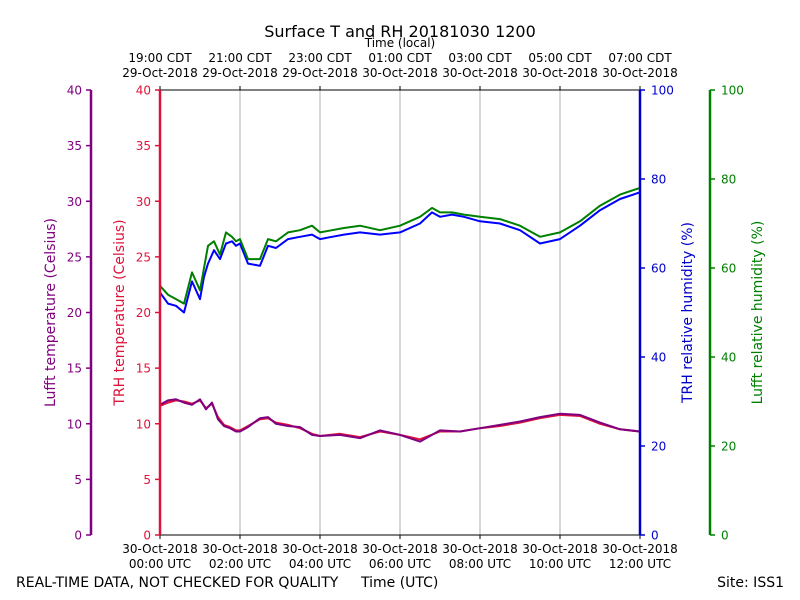 This screenshot has width=800, height=600. What do you see at coordinates (74, 91) in the screenshot?
I see `lufft-temperature-tick-label: 40` at bounding box center [74, 91].